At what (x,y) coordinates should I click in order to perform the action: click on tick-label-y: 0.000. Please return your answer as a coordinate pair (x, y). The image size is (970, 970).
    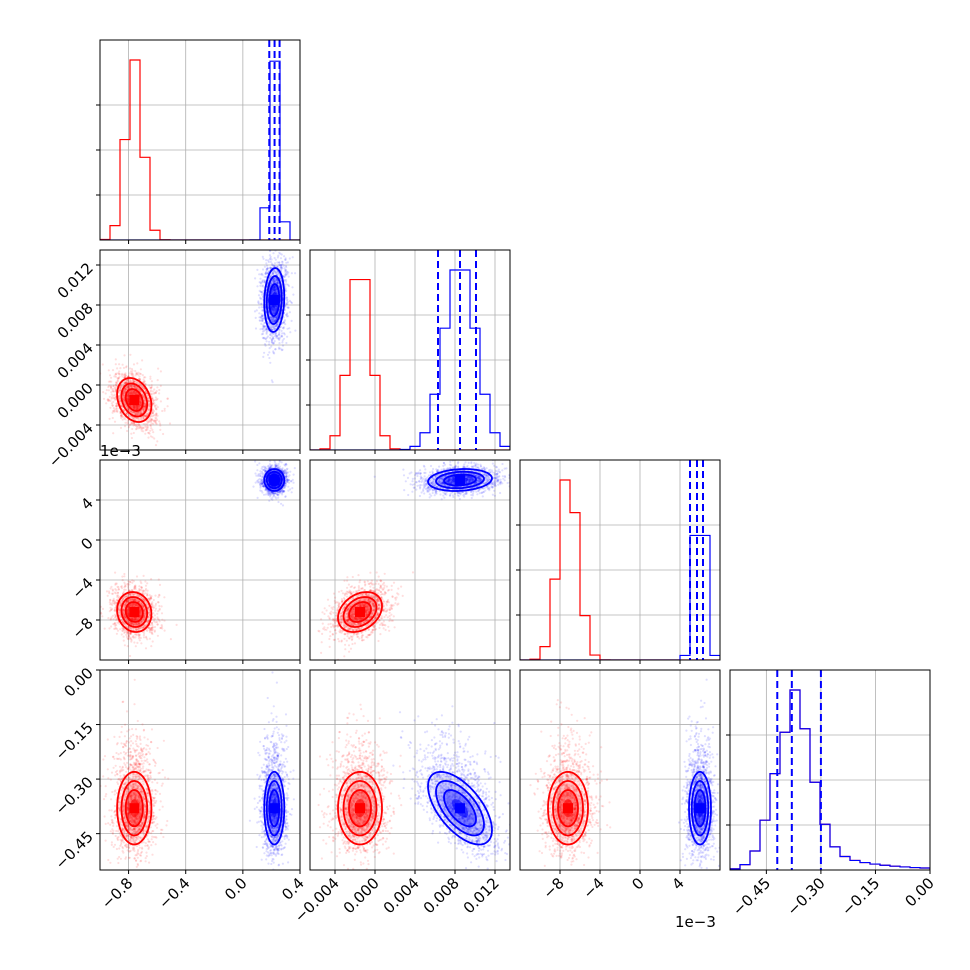
    Looking at the image, I should click on (75, 400).